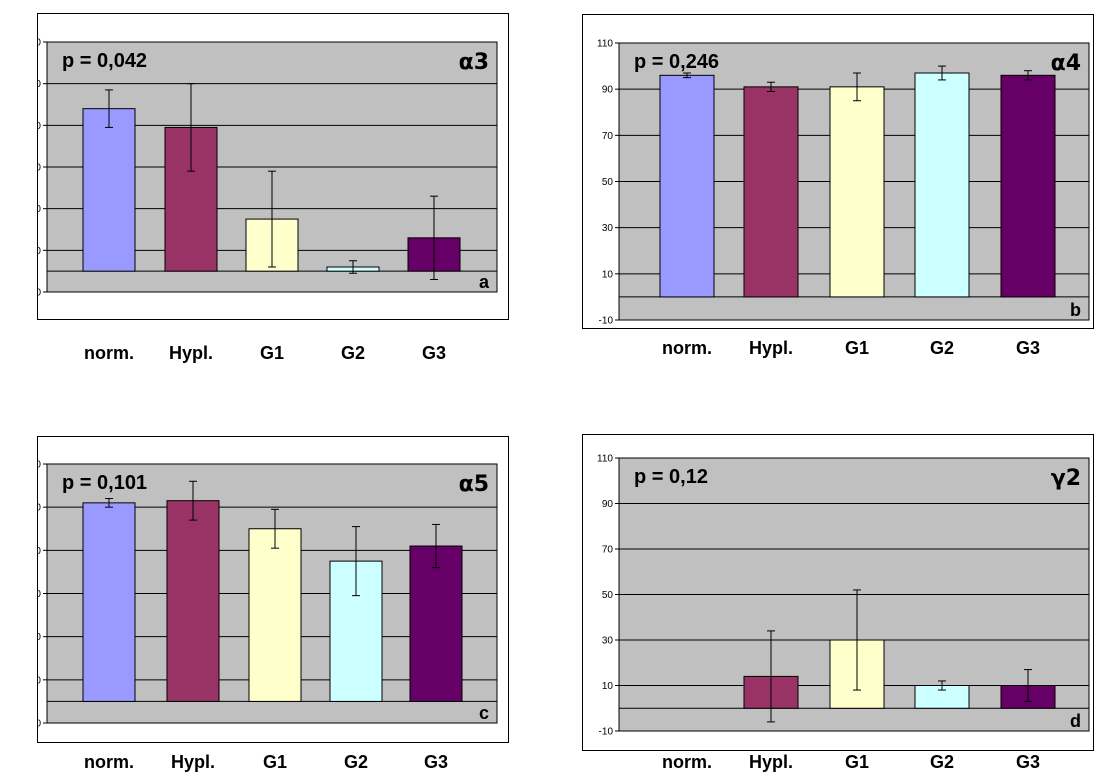  Describe the element at coordinates (676, 62) in the screenshot. I see `p-value-label: p = 0,246` at that location.